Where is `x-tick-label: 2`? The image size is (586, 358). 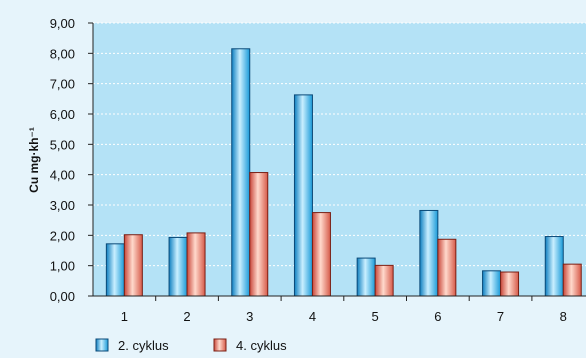
x-tick-label: 2 is located at coordinates (186, 316).